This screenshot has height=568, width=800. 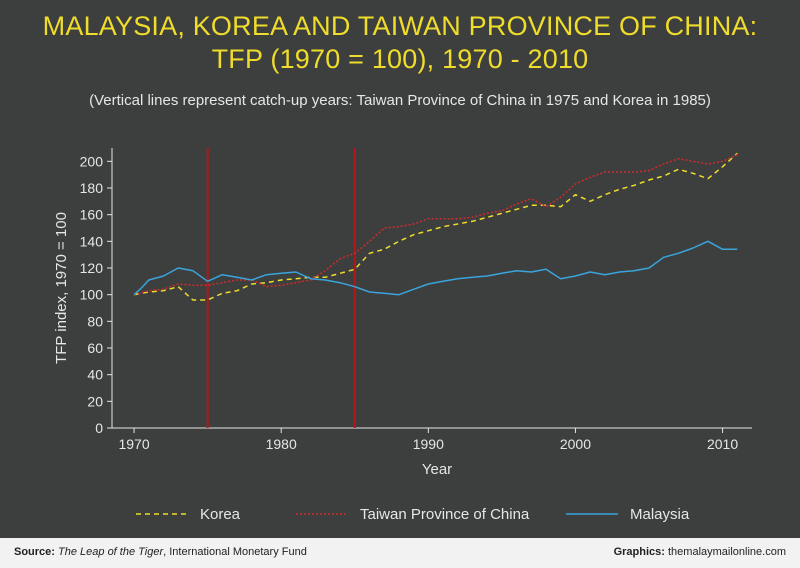 What do you see at coordinates (111, 552) in the screenshot?
I see `source-title: The Leap of the Tiger` at bounding box center [111, 552].